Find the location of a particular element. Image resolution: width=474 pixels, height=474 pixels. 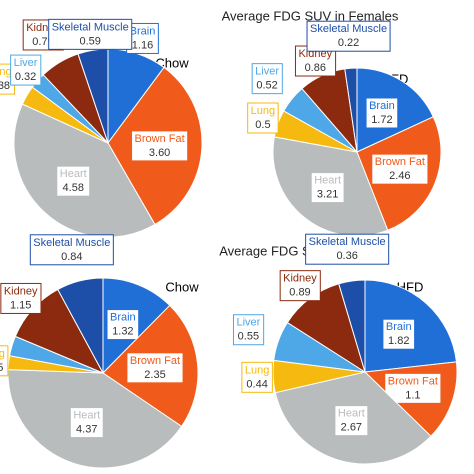

slice-label: Skeletal Muscle 0.84 is located at coordinates (71, 250).